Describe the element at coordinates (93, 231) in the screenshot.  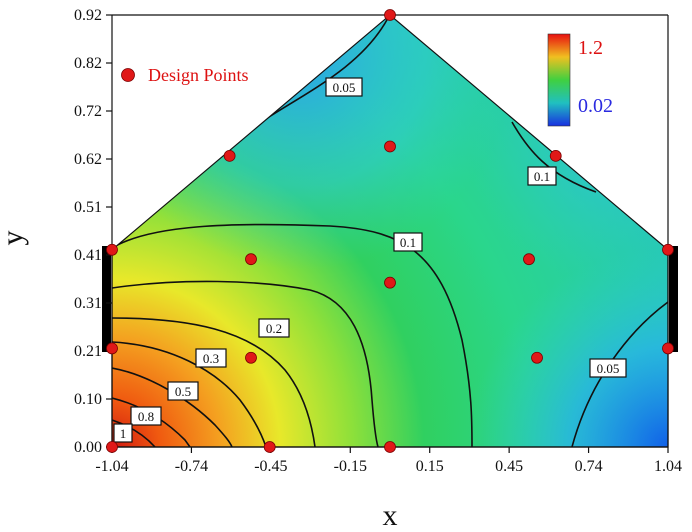
I see `y-axis-ticks: 0.00 0.10 0.21 0.31 0.41 0.51 0.62 0.72 0.82 0.92` at that location.